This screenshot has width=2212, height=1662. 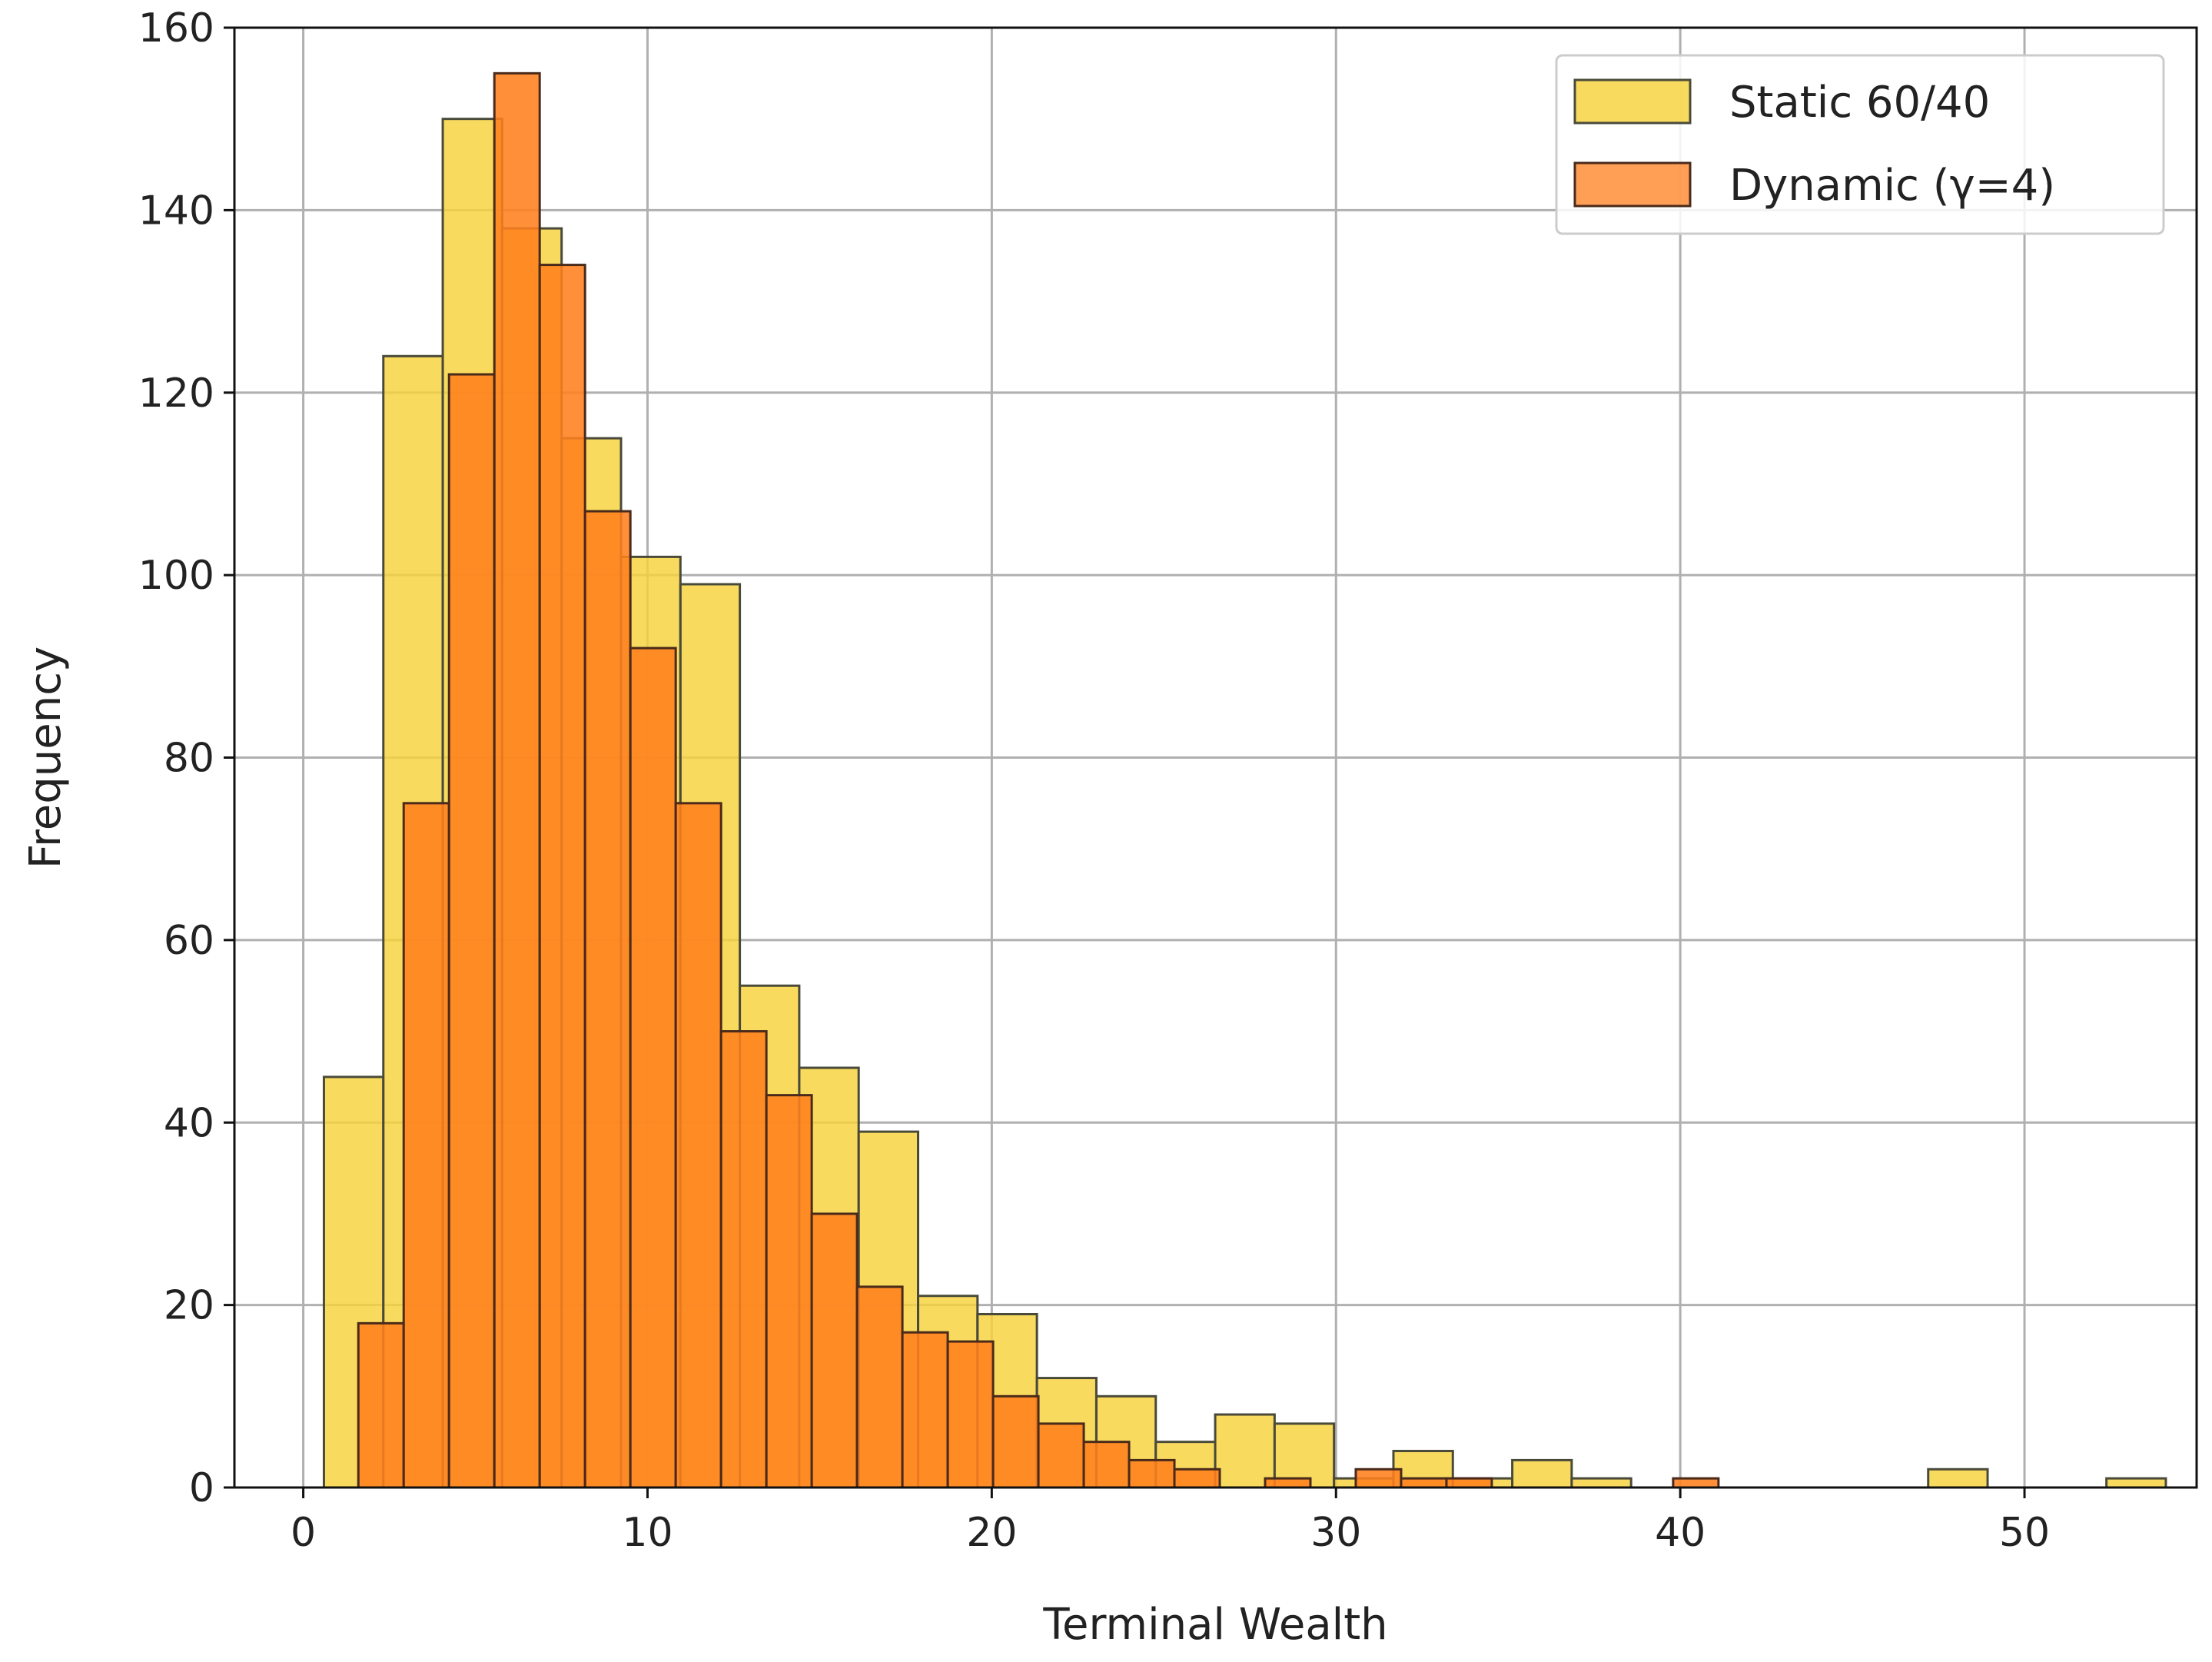 What do you see at coordinates (991, 1533) in the screenshot?
I see `x-tick-label: 20` at bounding box center [991, 1533].